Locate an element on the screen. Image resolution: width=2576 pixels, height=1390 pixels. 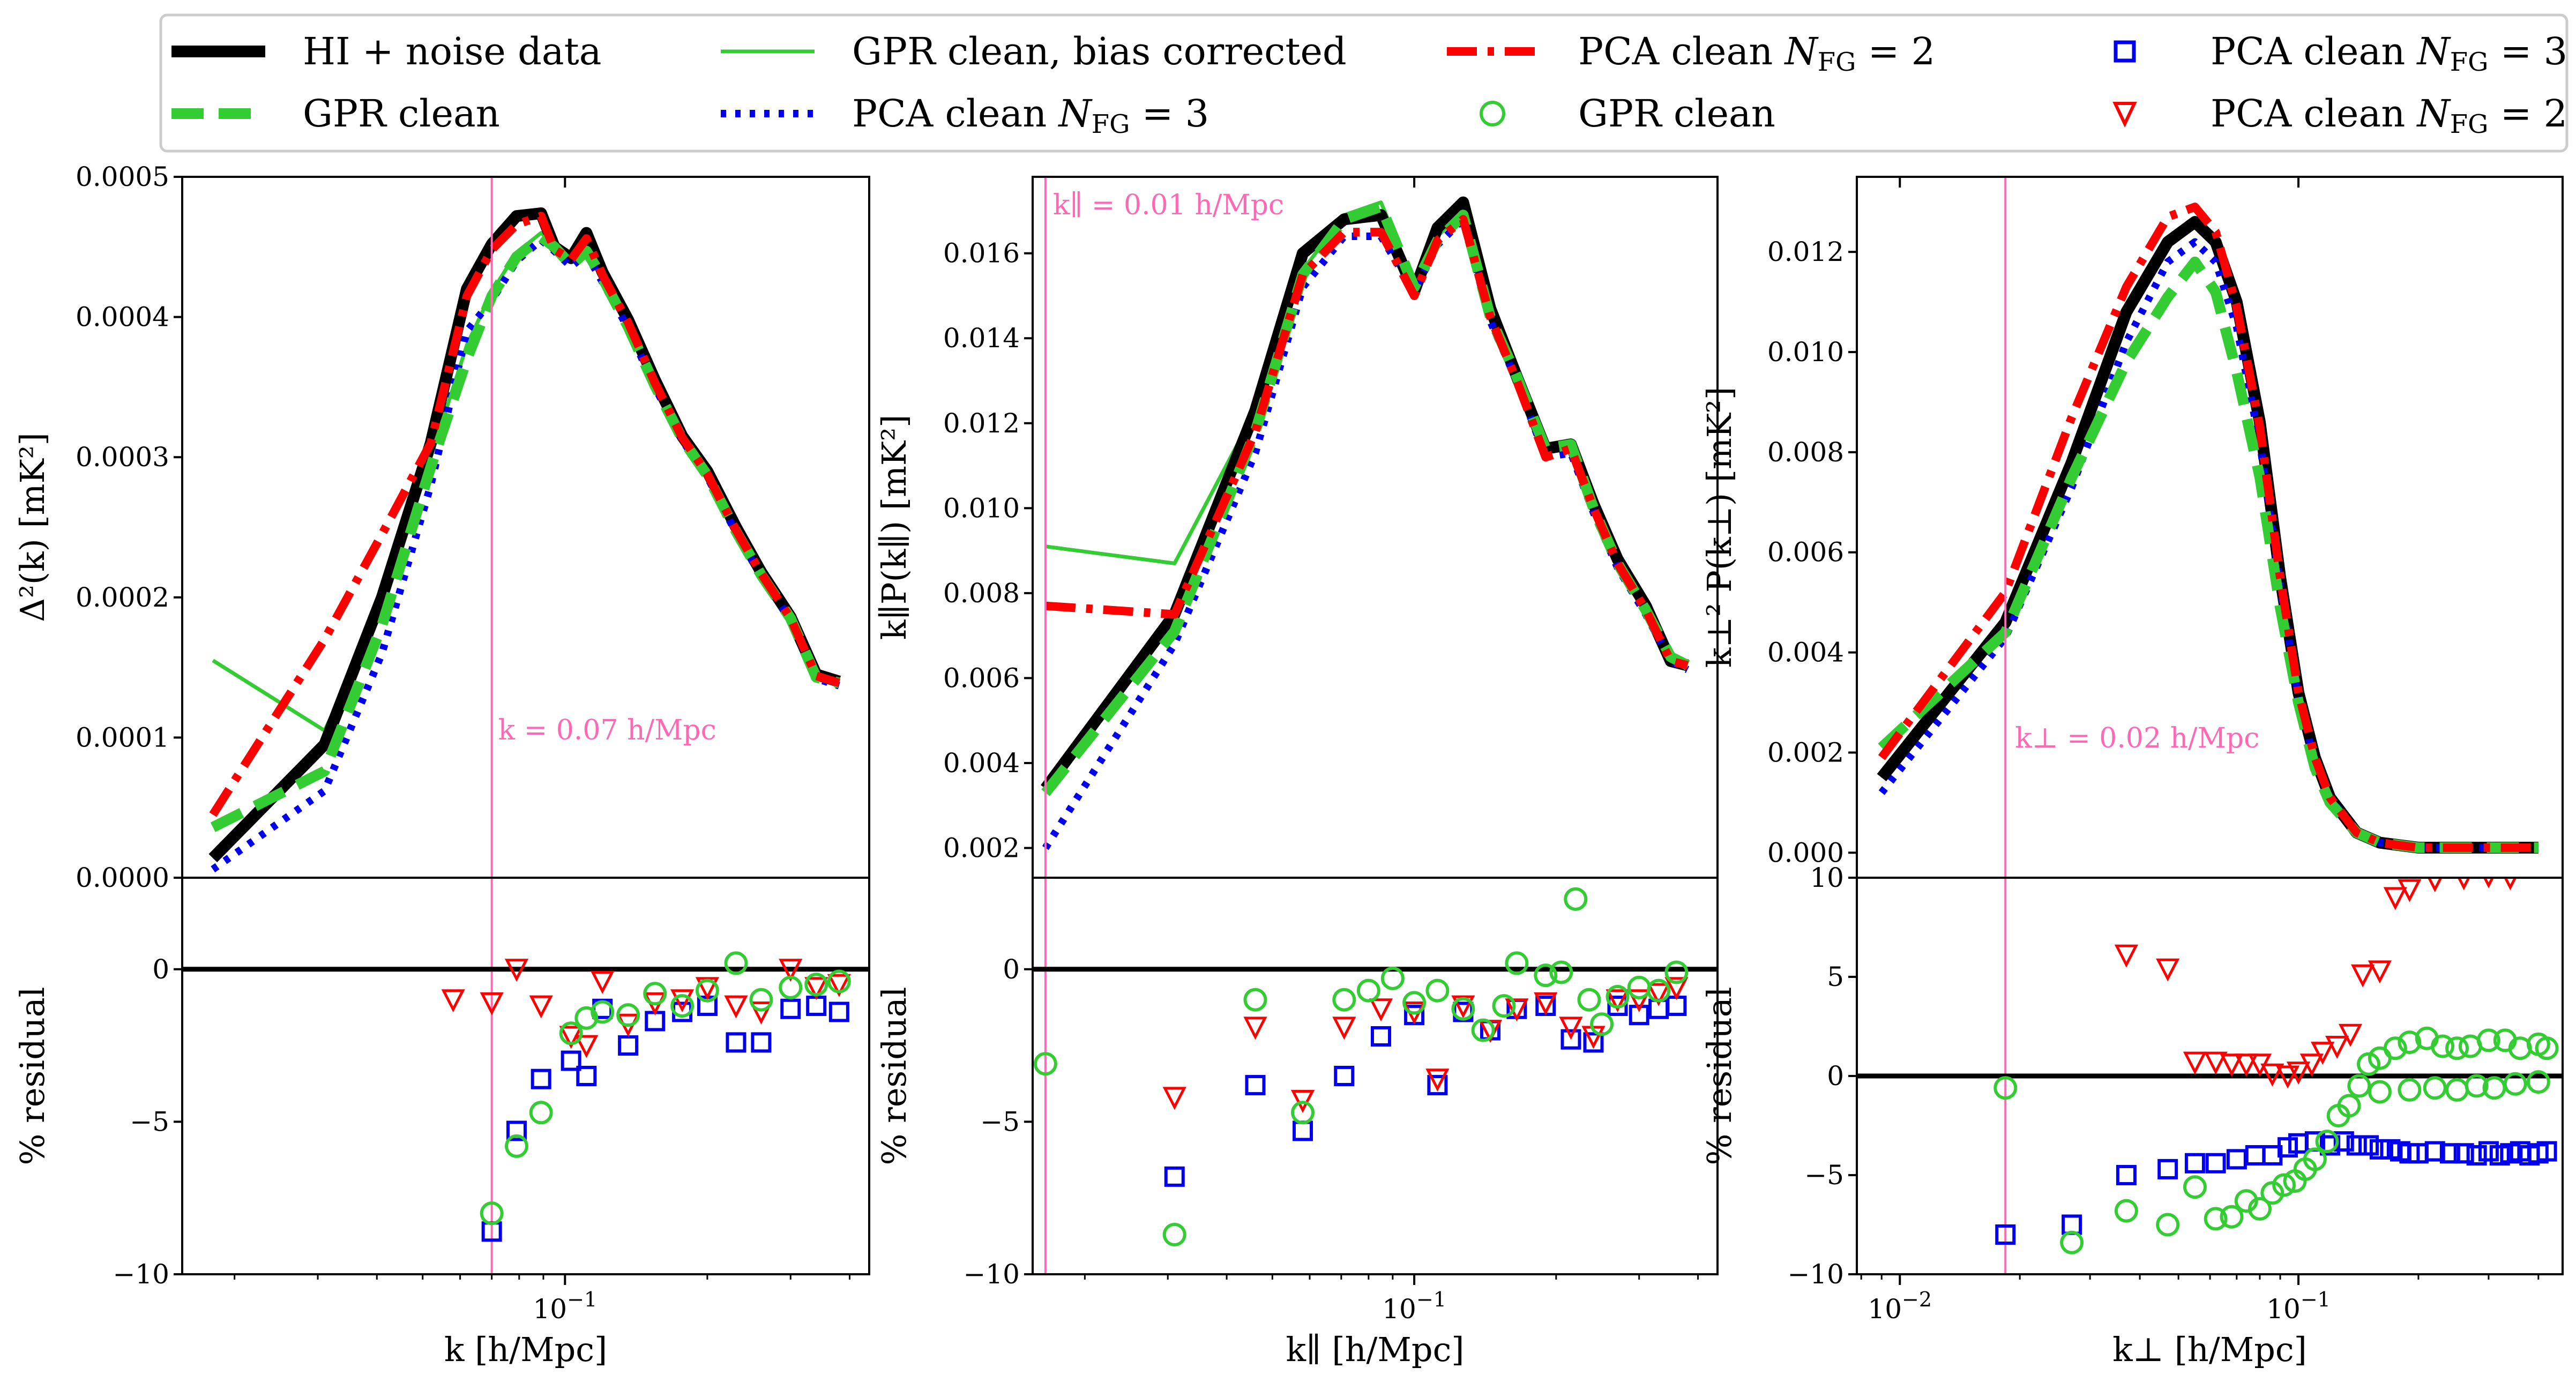
residual-ytick-label: −10 is located at coordinates (141, 1274).